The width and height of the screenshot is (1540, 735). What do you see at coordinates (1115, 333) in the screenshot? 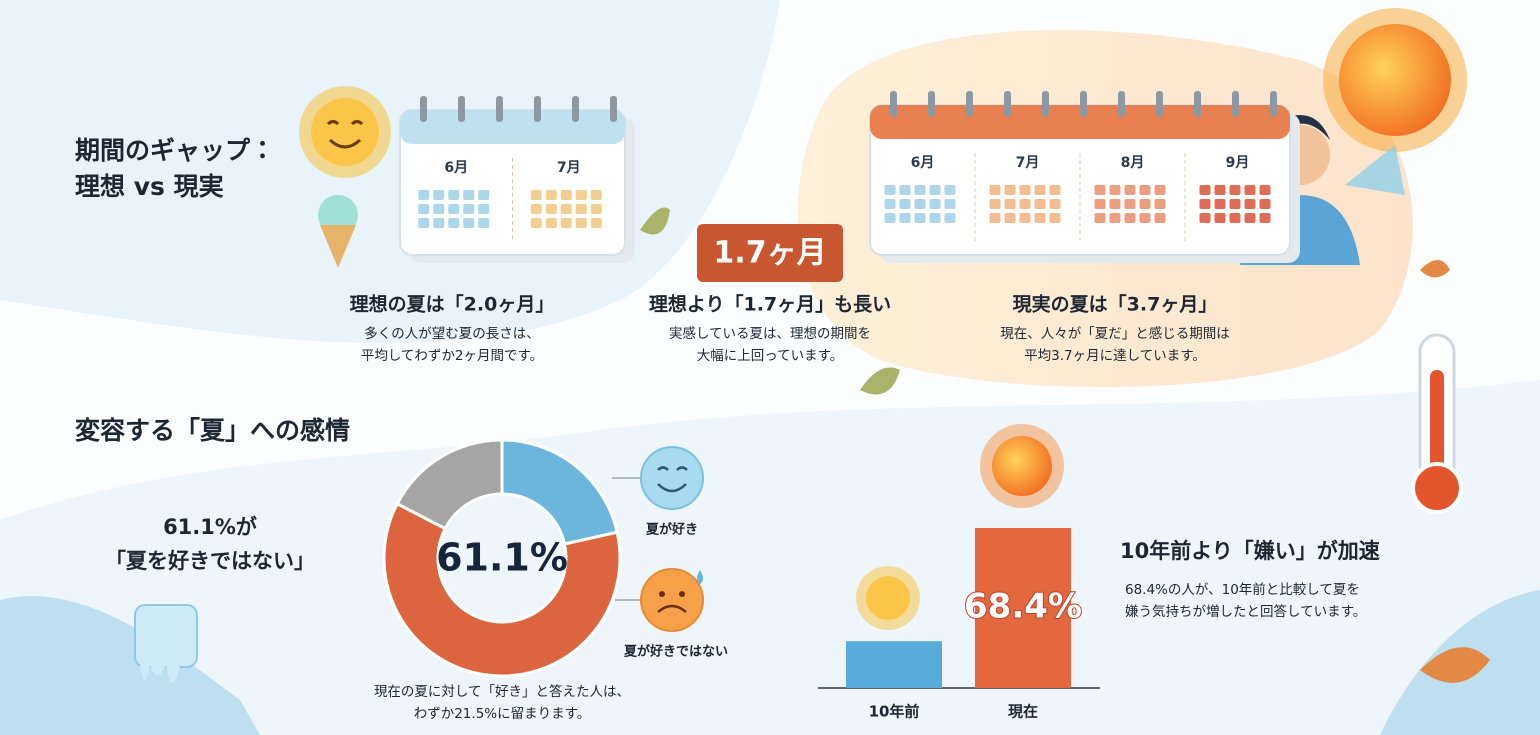
I see `column-body: 現在、人々が「夏だ」と感じる期間は` at bounding box center [1115, 333].